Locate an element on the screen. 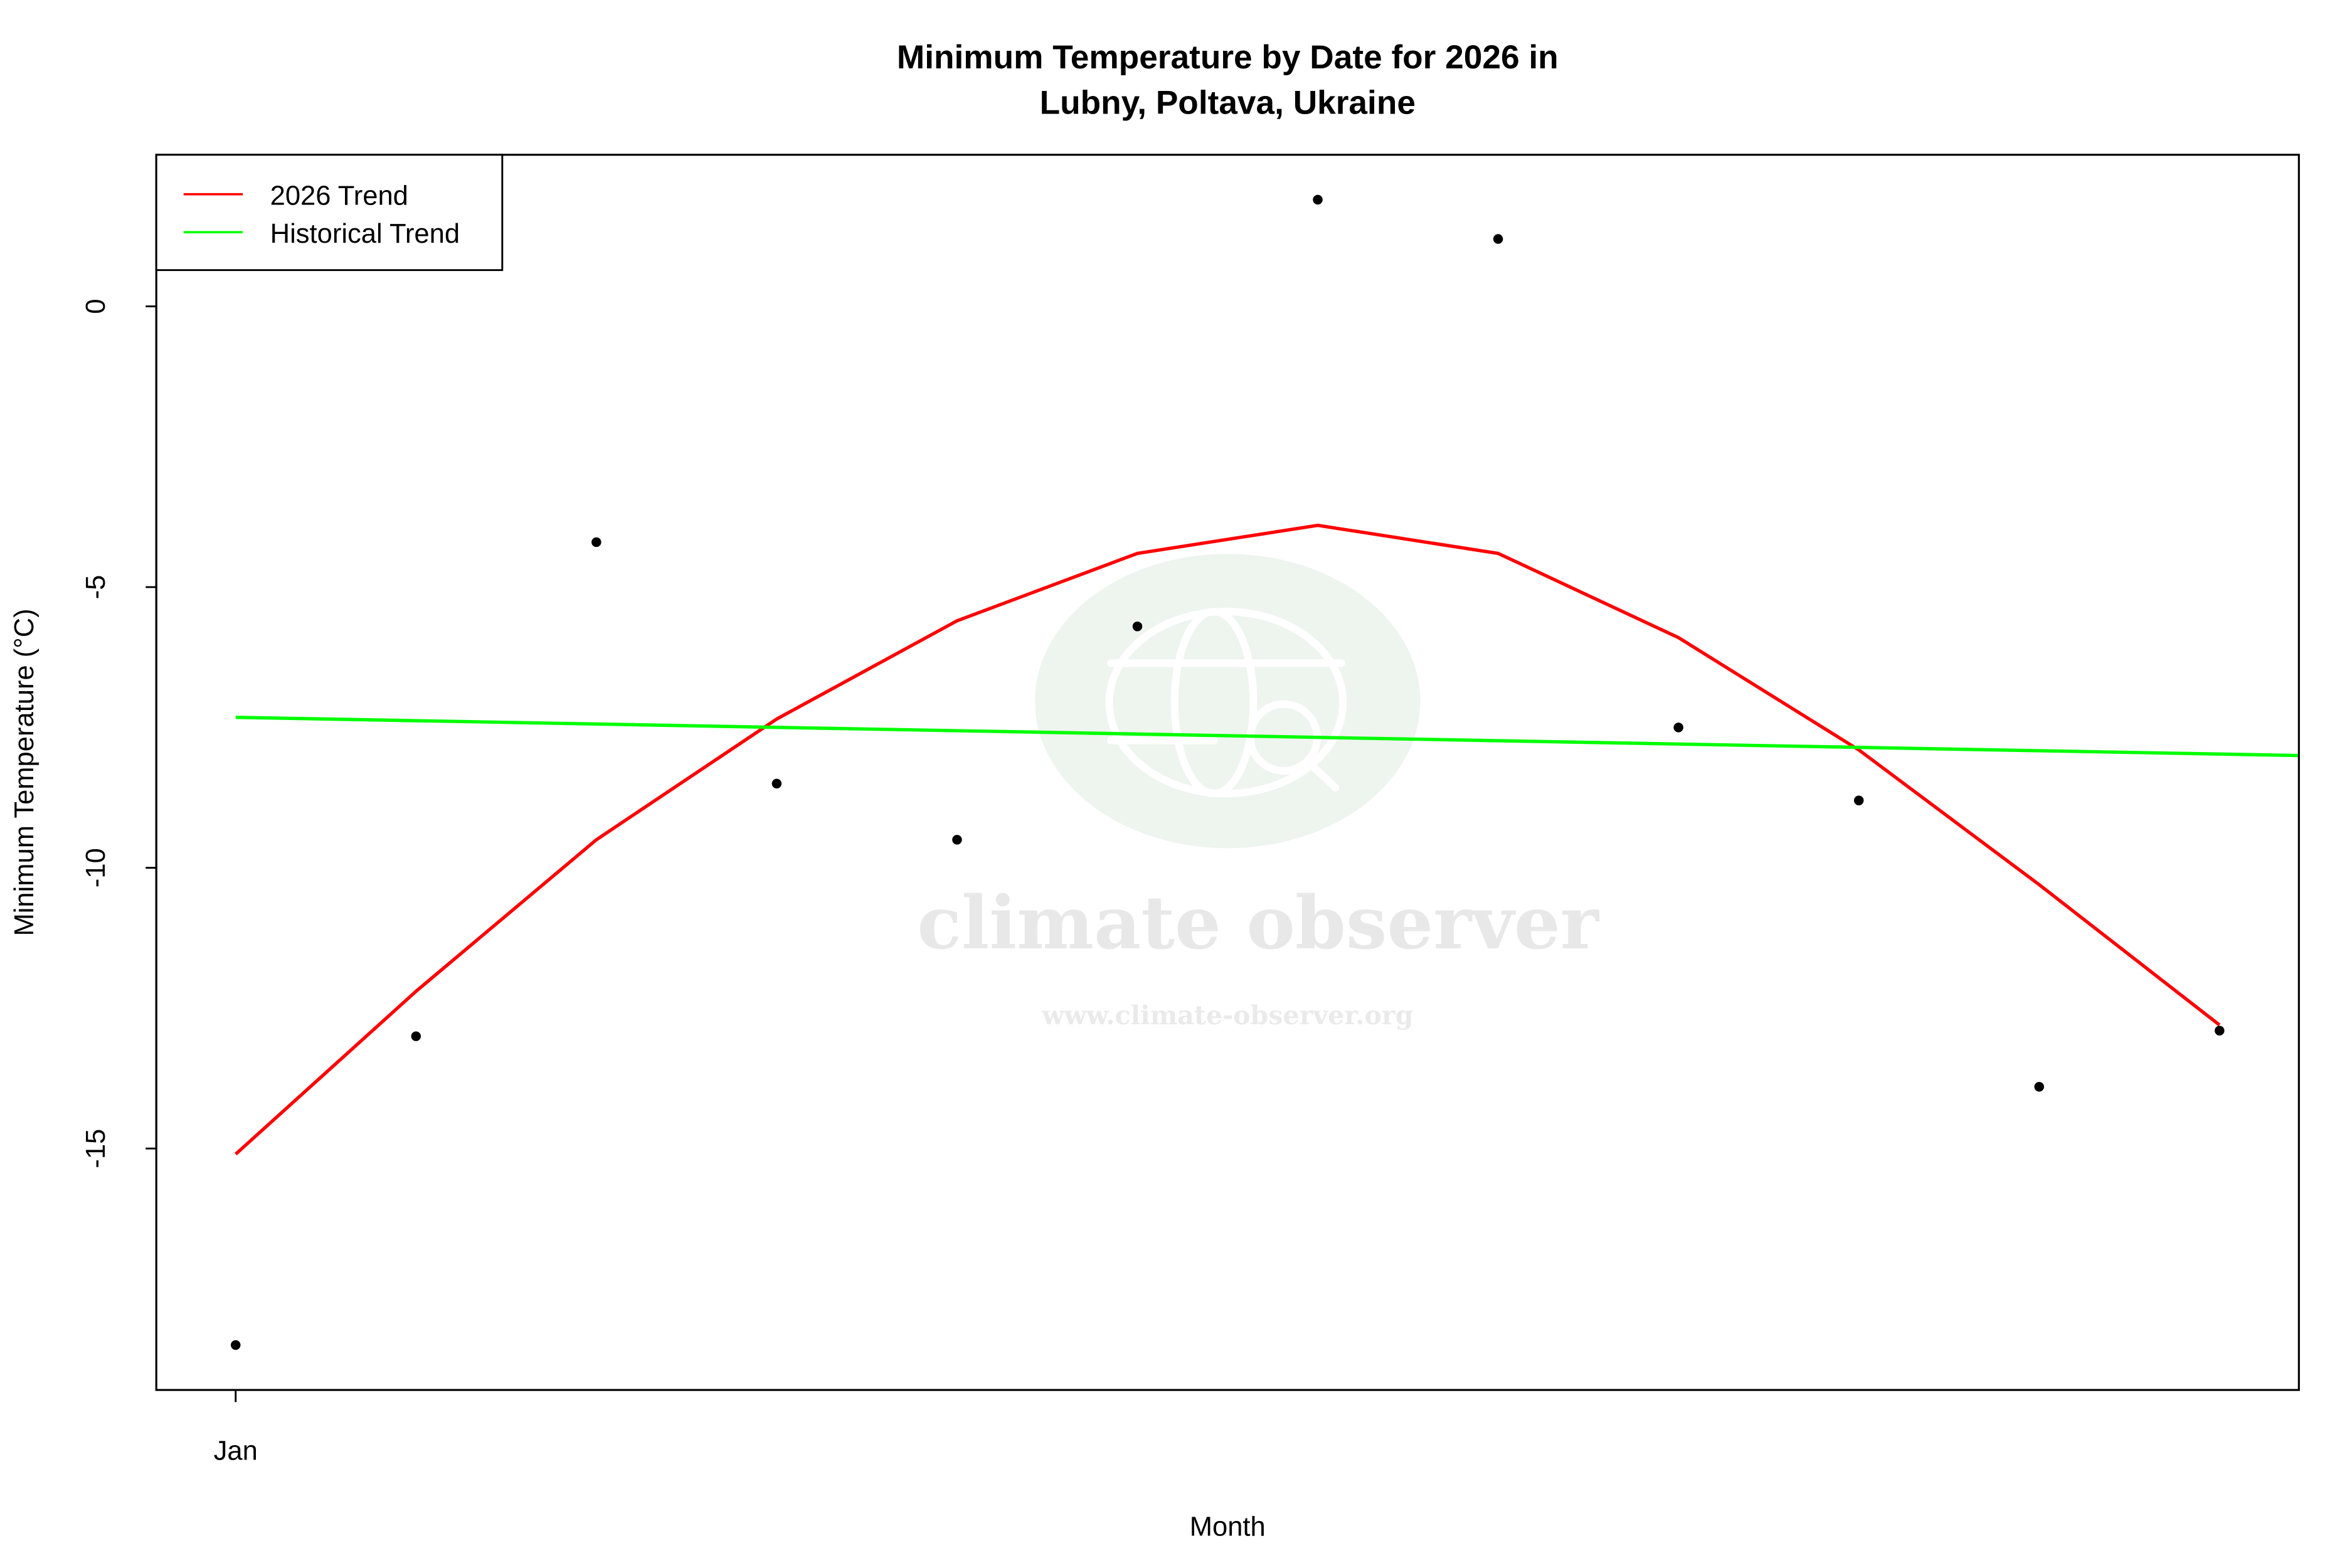 The width and height of the screenshot is (2352, 1568). legend-box is located at coordinates (330, 213).